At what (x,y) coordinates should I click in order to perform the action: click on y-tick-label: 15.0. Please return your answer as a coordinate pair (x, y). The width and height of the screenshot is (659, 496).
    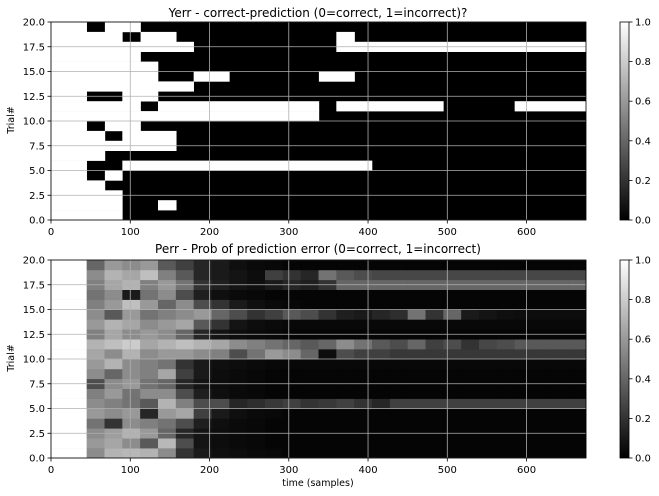
    Looking at the image, I should click on (34, 72).